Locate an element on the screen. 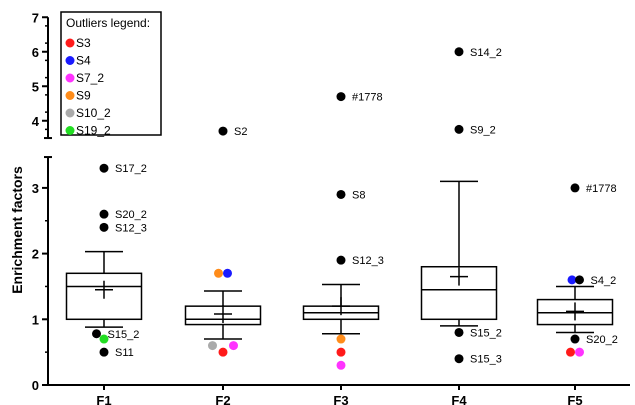 The width and height of the screenshot is (635, 405). outlier-label: S9_2 is located at coordinates (483, 130).